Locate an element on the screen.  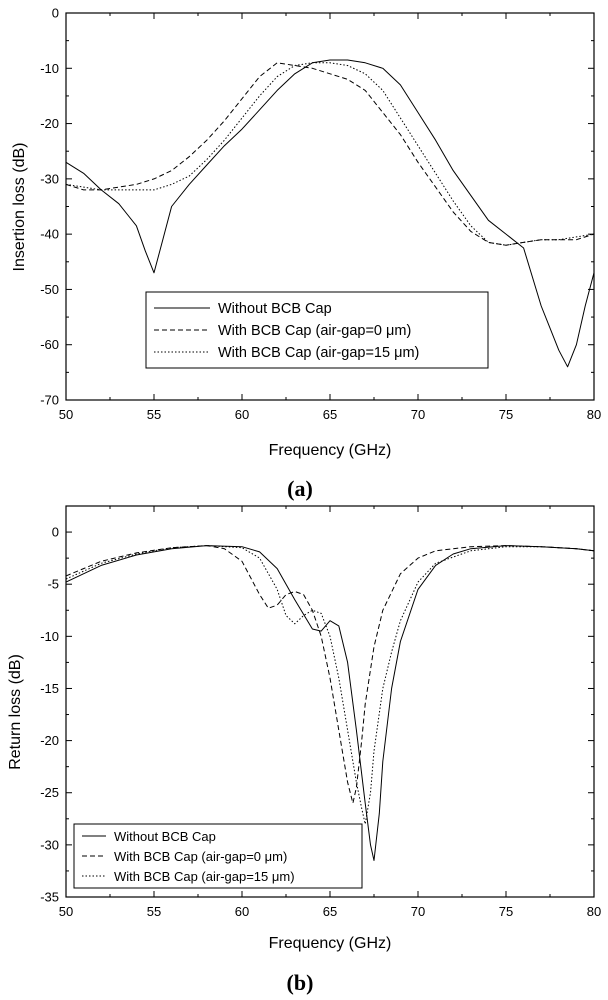
a-x-tick-label: 60 is located at coordinates (242, 414).